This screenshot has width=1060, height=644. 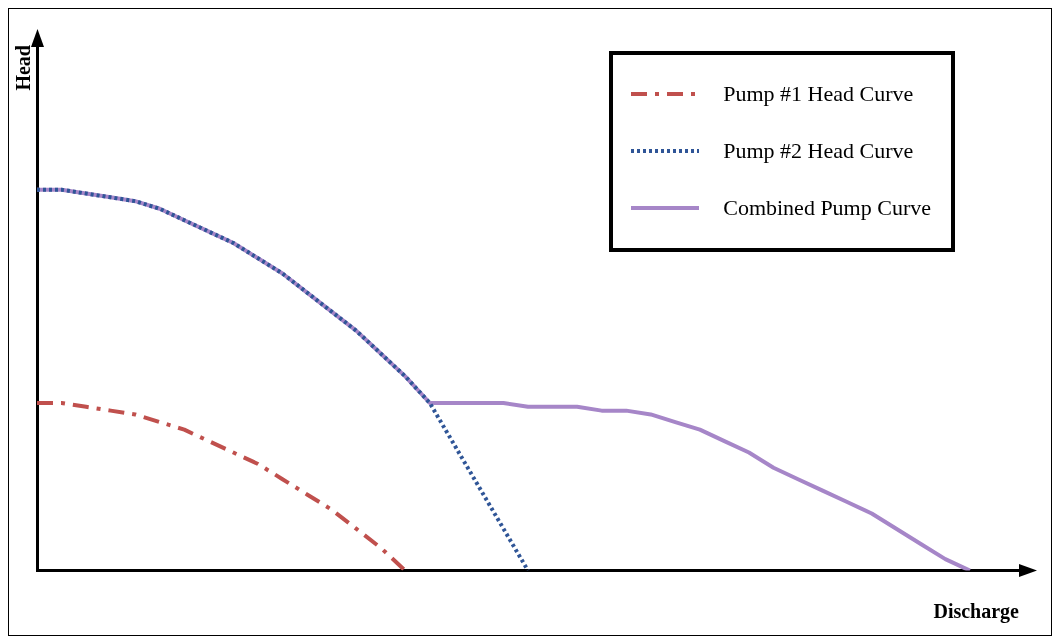 I want to click on legend-label: Combined Pump Curve, so click(x=827, y=207).